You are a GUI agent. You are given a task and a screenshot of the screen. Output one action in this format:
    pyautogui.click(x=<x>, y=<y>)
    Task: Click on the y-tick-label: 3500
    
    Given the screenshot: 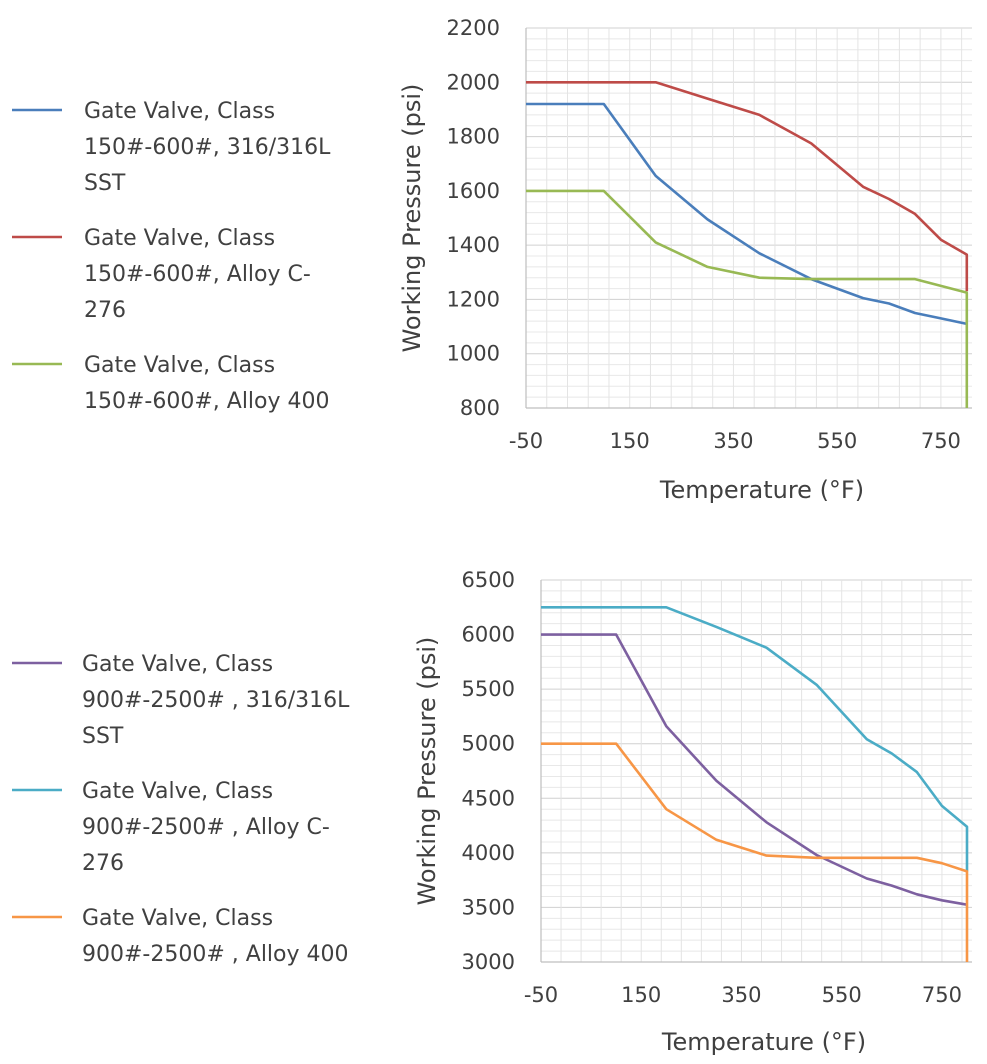 What is the action you would take?
    pyautogui.click(x=488, y=907)
    